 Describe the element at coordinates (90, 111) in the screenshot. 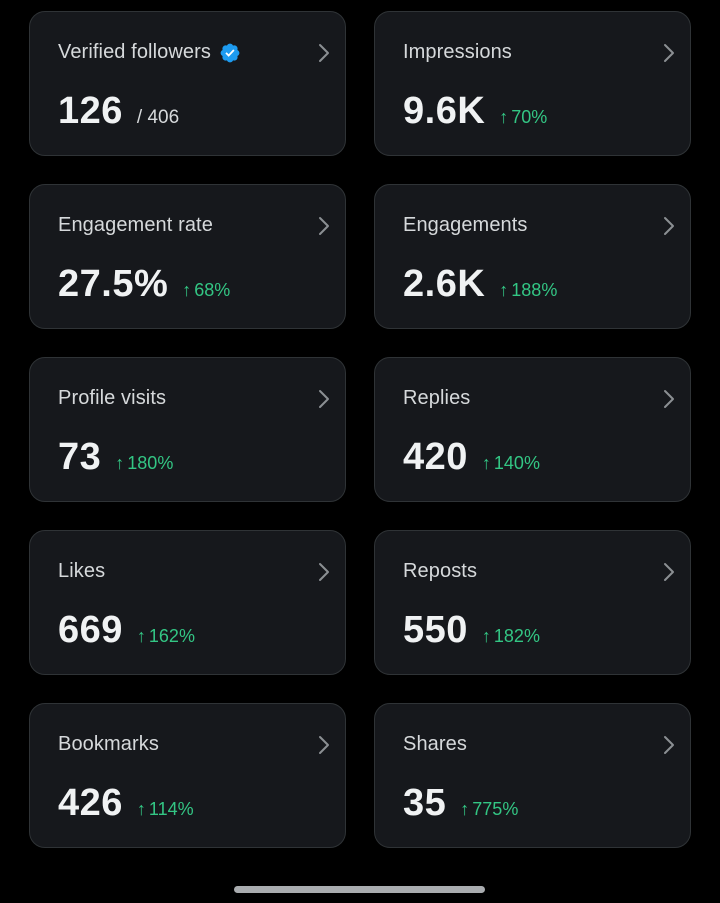

I see `metric-value: 126` at that location.